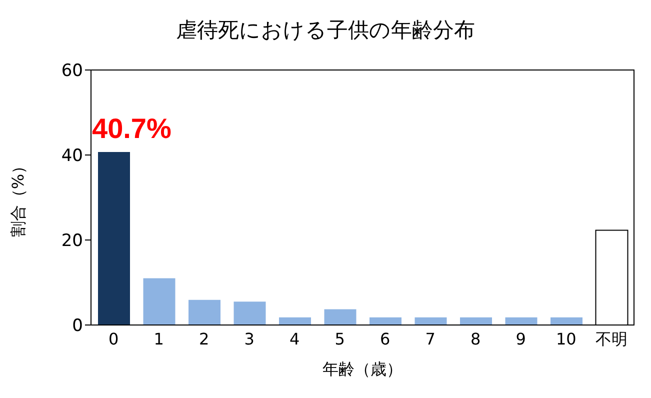  What do you see at coordinates (611, 338) in the screenshot?
I see `x-tick-label: 不明` at bounding box center [611, 338].